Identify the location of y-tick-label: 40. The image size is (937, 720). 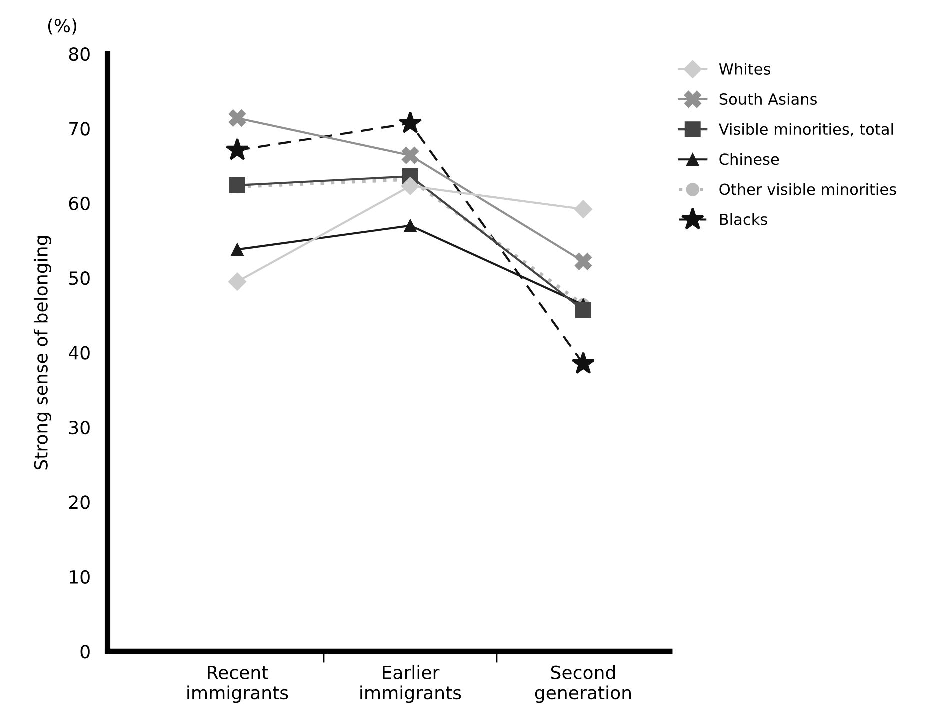
(79, 353).